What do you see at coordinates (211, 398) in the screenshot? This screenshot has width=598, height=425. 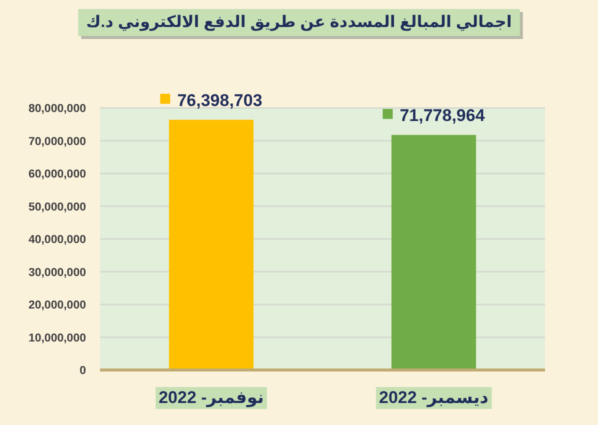 I see `x-tick-label: نوفمبر- 2022` at bounding box center [211, 398].